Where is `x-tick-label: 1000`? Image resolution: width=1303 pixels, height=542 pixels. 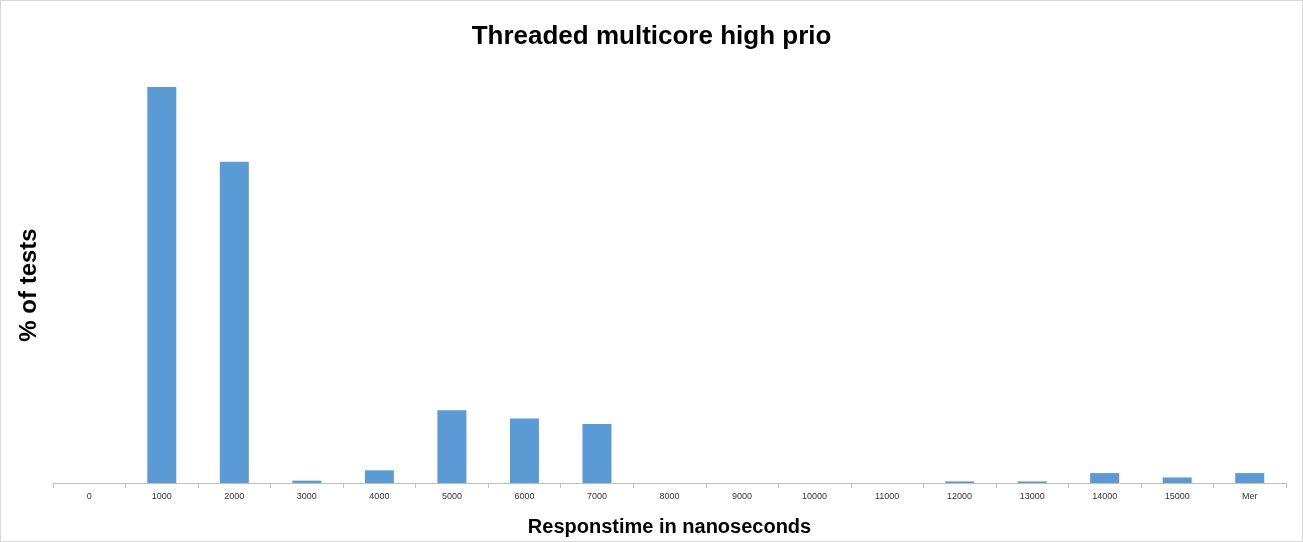
x-tick-label: 1000 is located at coordinates (161, 495).